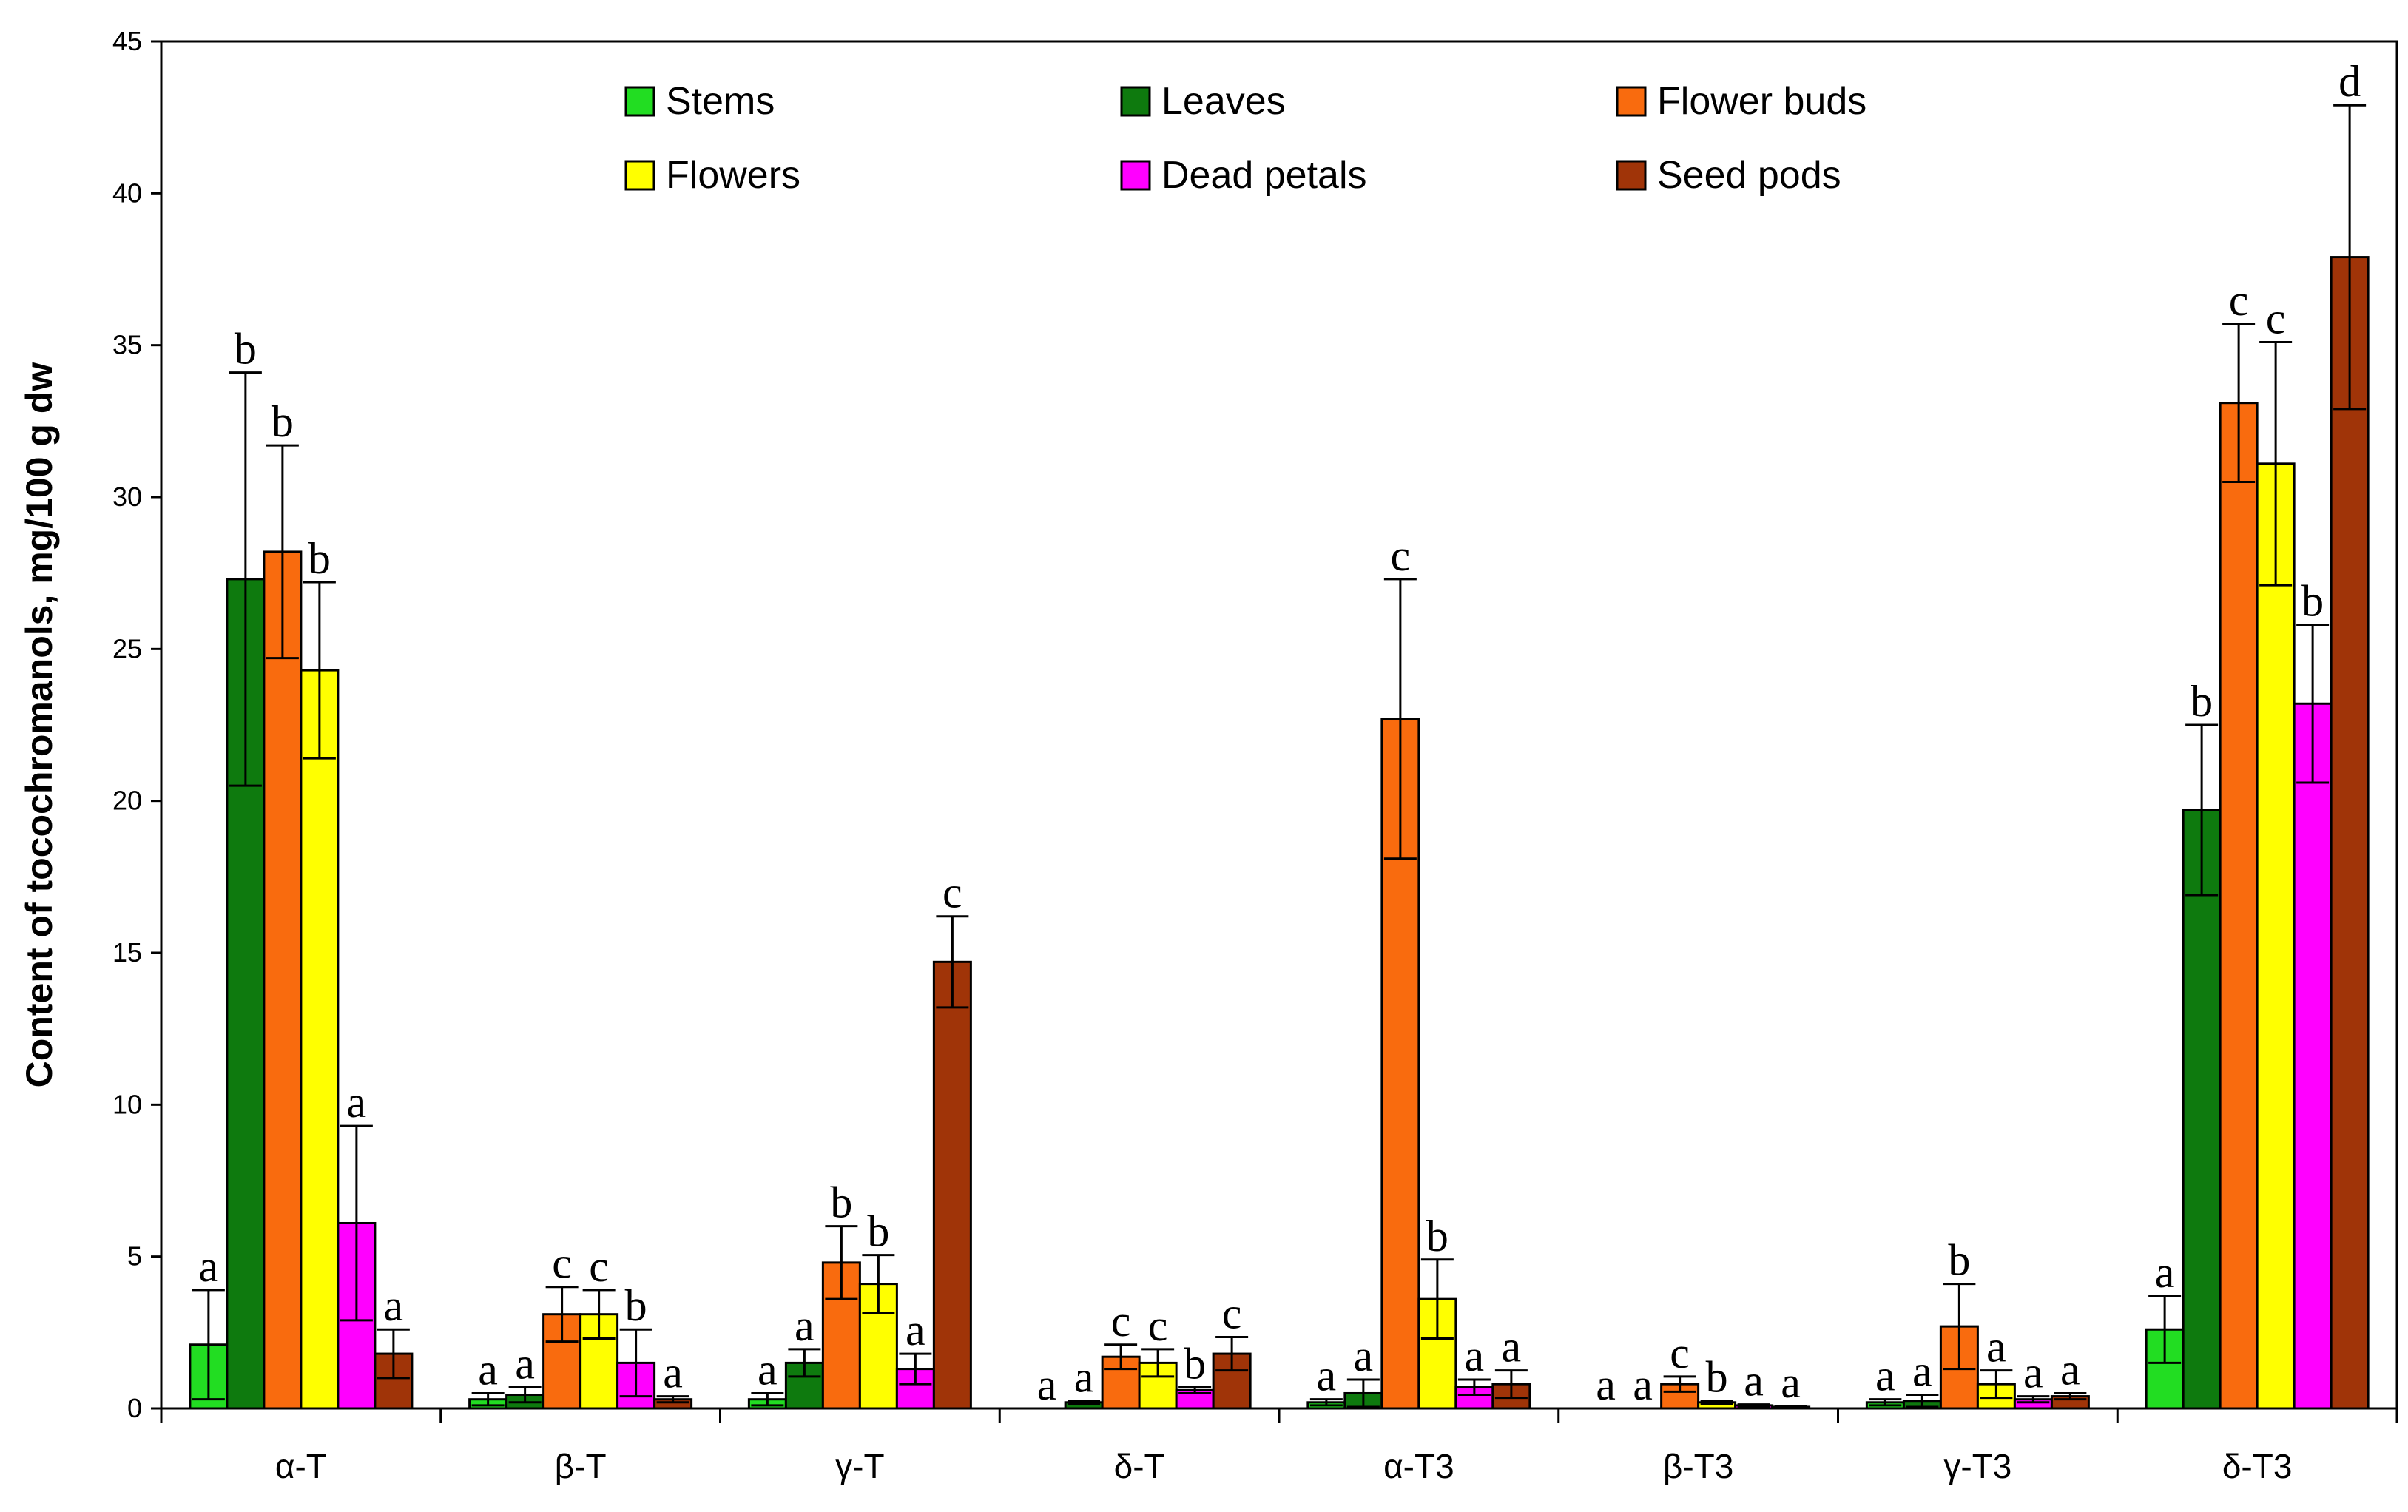 The image size is (2408, 1512). Describe the element at coordinates (1761, 101) in the screenshot. I see `legend-label: Flower buds` at that location.